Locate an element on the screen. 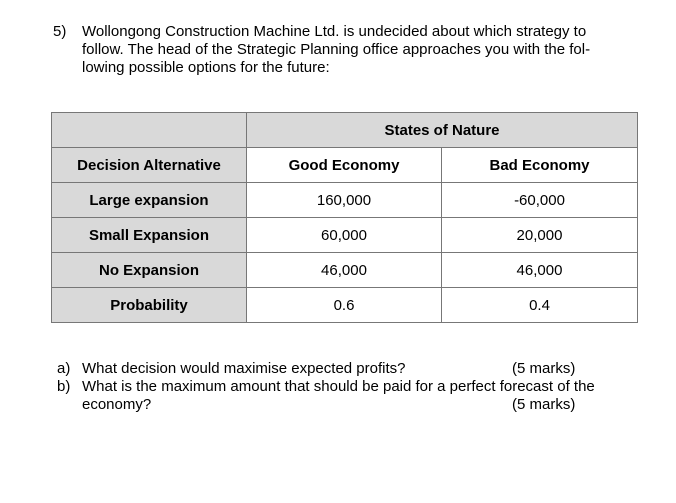 The image size is (676, 503). bad-economy-header: Bad Economy is located at coordinates (539, 165).